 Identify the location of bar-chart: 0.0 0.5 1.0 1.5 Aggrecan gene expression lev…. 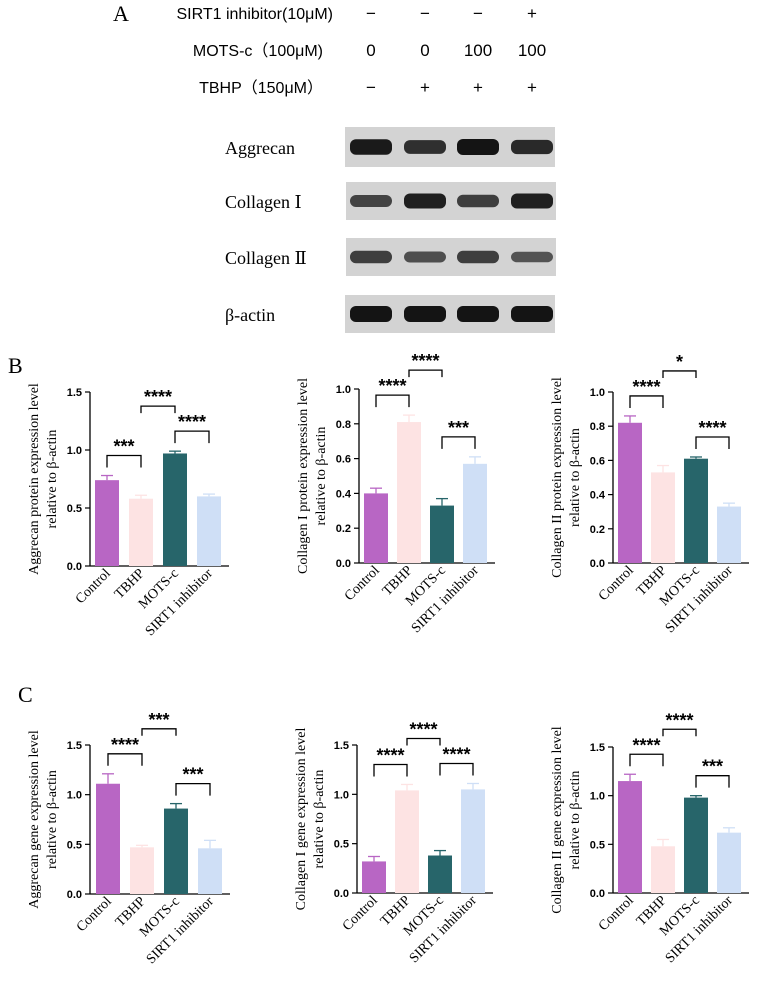
(128, 838).